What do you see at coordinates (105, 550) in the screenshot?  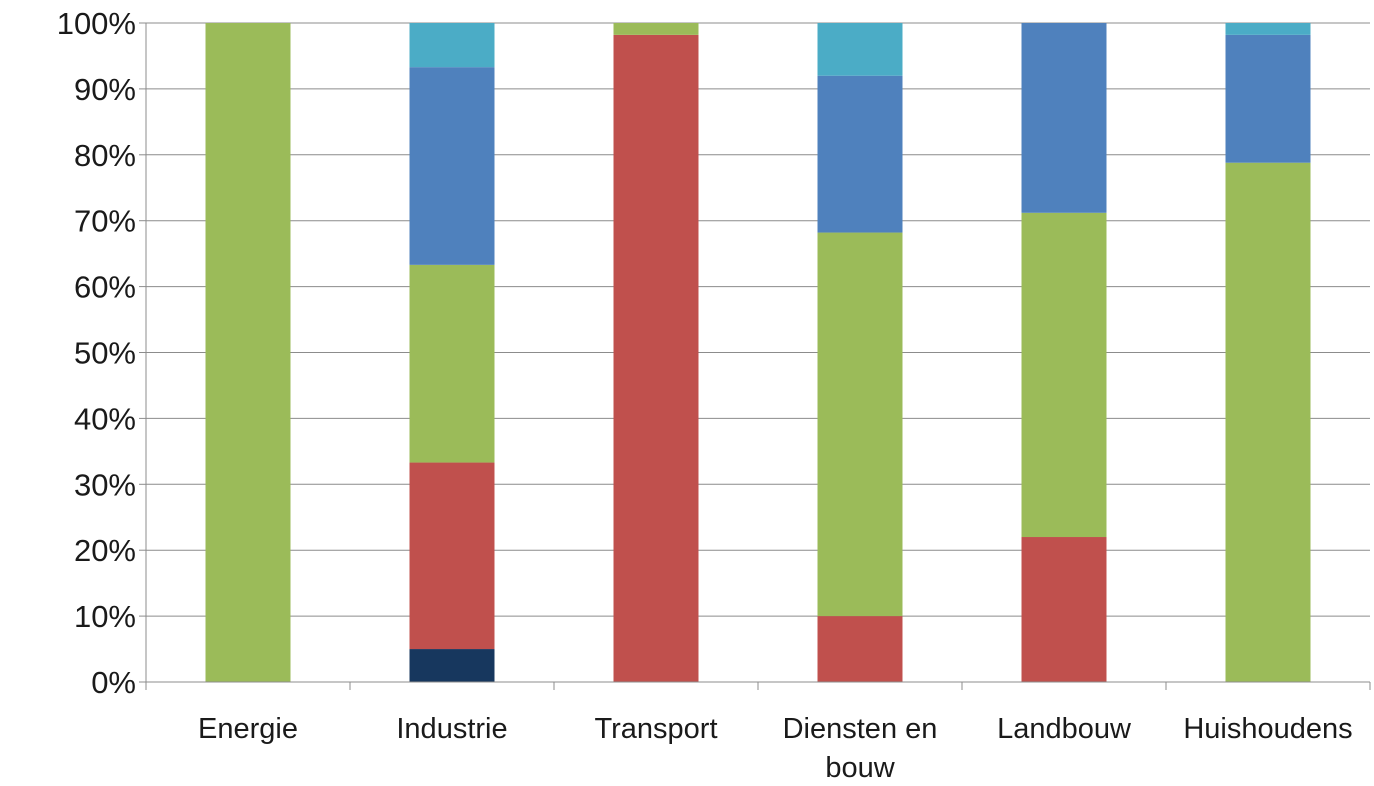 I see `y-tick-label: 20%` at bounding box center [105, 550].